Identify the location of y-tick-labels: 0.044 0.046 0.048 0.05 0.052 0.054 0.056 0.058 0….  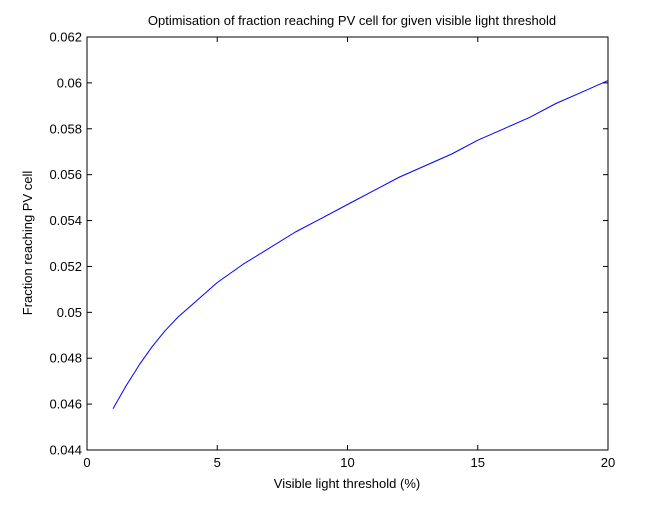
(65, 244).